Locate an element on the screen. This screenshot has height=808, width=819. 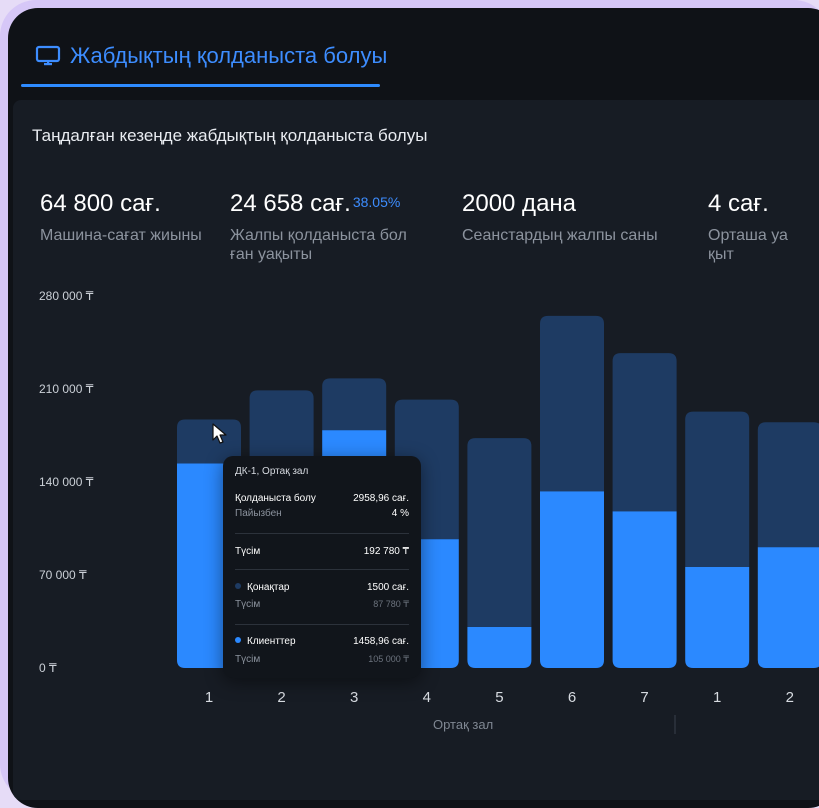
tooltip-percent-row: Пайызбен 4 % is located at coordinates (322, 513).